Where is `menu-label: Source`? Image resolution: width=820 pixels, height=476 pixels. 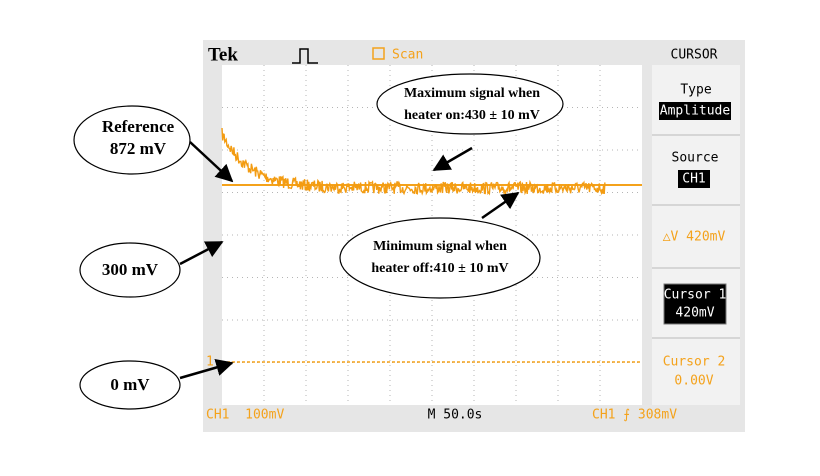 menu-label: Source is located at coordinates (695, 158).